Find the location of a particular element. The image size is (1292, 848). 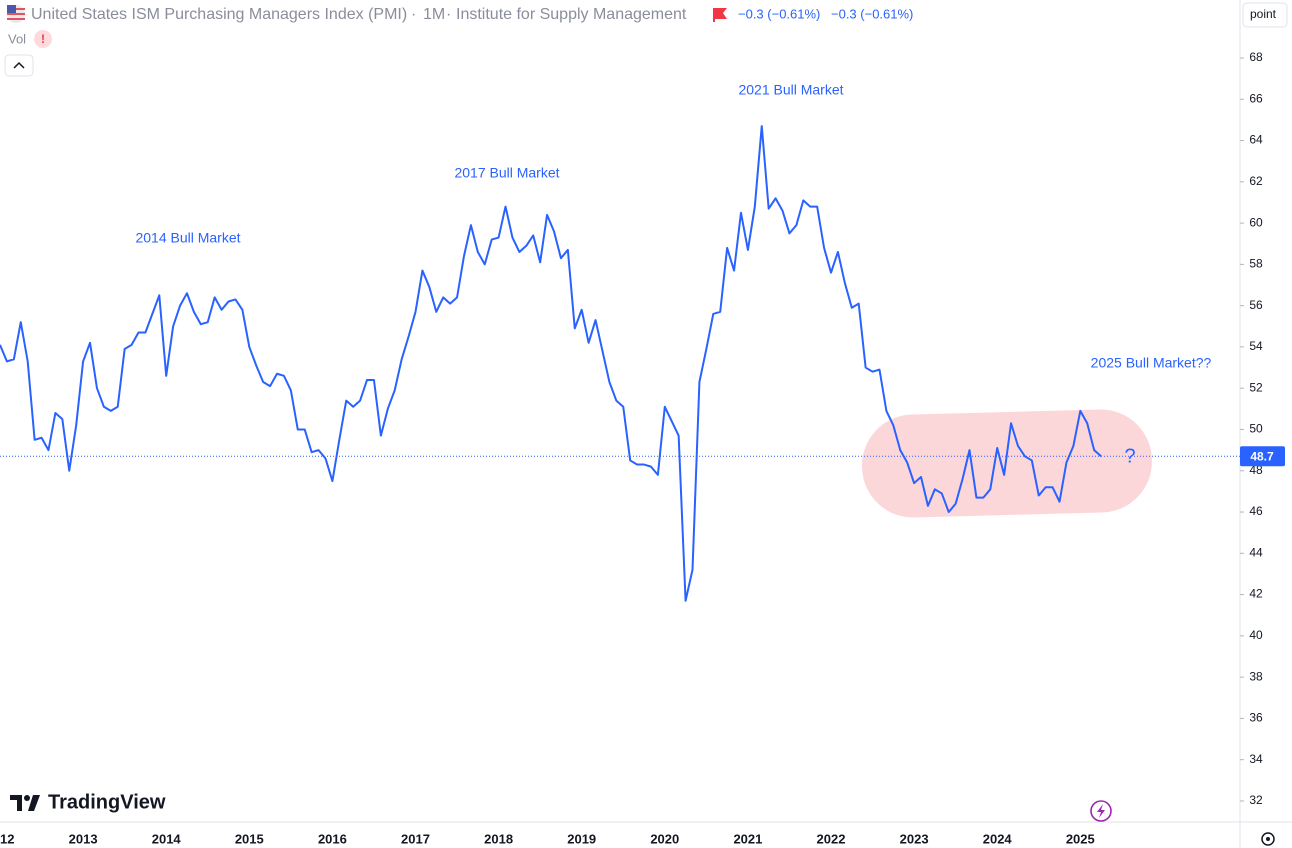

flag-marker is located at coordinates (720, 15).